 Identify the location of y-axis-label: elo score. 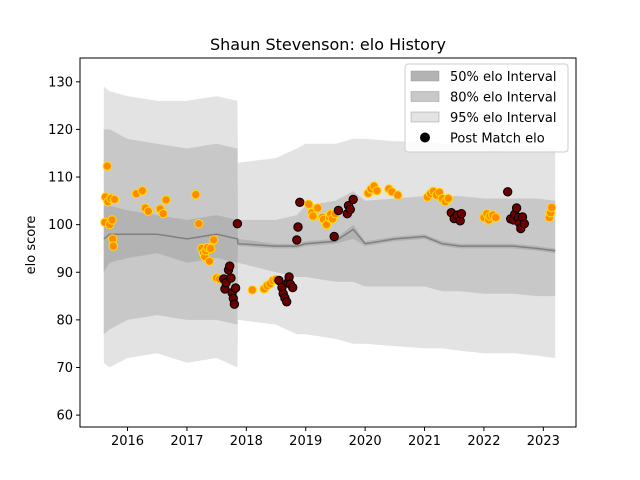
(31, 245).